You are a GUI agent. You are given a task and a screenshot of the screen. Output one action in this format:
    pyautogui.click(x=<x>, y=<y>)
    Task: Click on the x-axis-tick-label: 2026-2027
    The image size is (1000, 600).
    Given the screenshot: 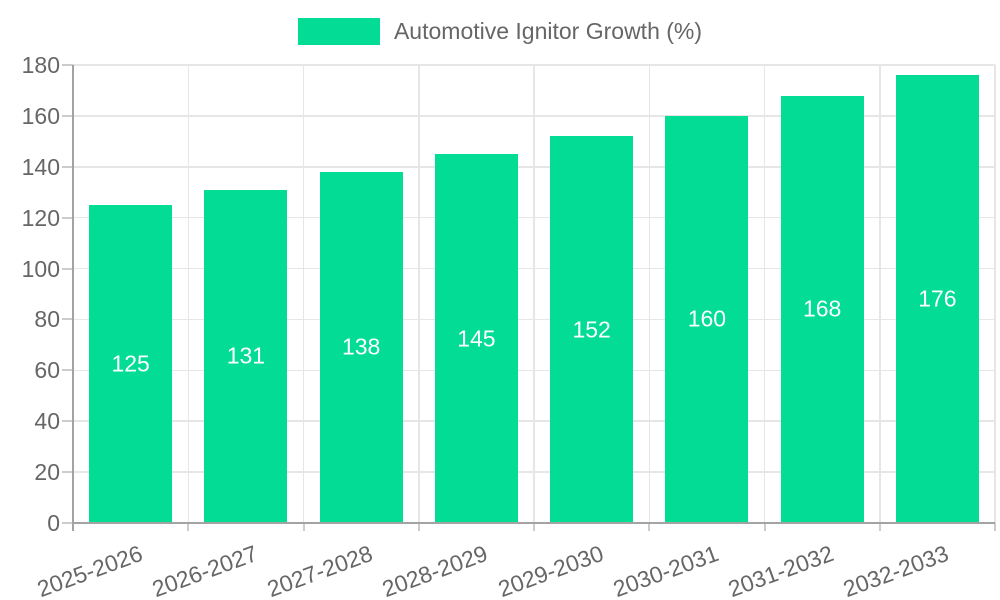 What is the action you would take?
    pyautogui.click(x=204, y=570)
    